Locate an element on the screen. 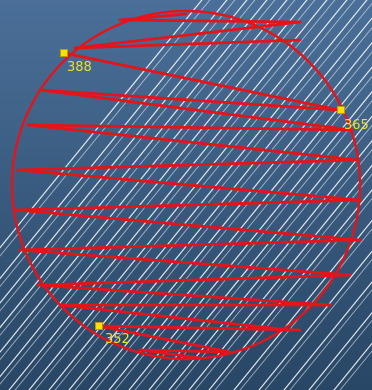 The height and width of the screenshot is (390, 372). point-label-352: 352 is located at coordinates (117, 339).